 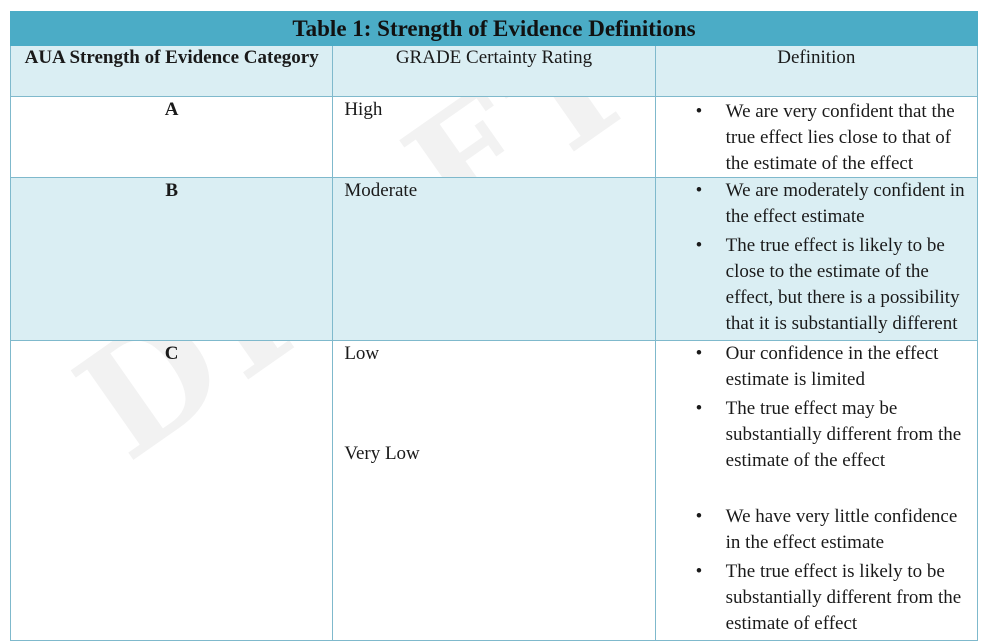 I want to click on header-definition: Definition, so click(x=816, y=71).